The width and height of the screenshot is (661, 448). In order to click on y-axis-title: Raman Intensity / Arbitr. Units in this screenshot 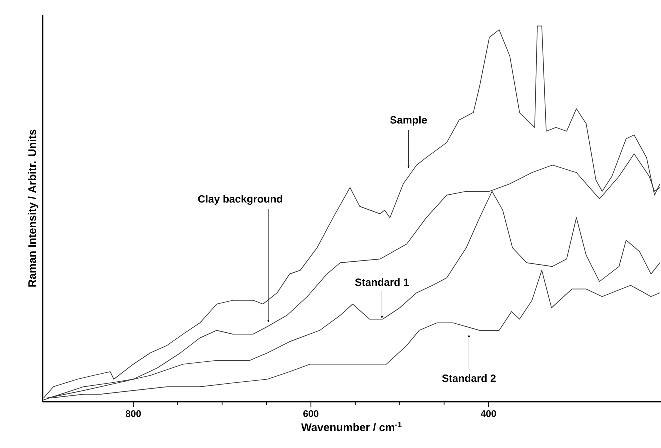, I will do `click(33, 208)`.